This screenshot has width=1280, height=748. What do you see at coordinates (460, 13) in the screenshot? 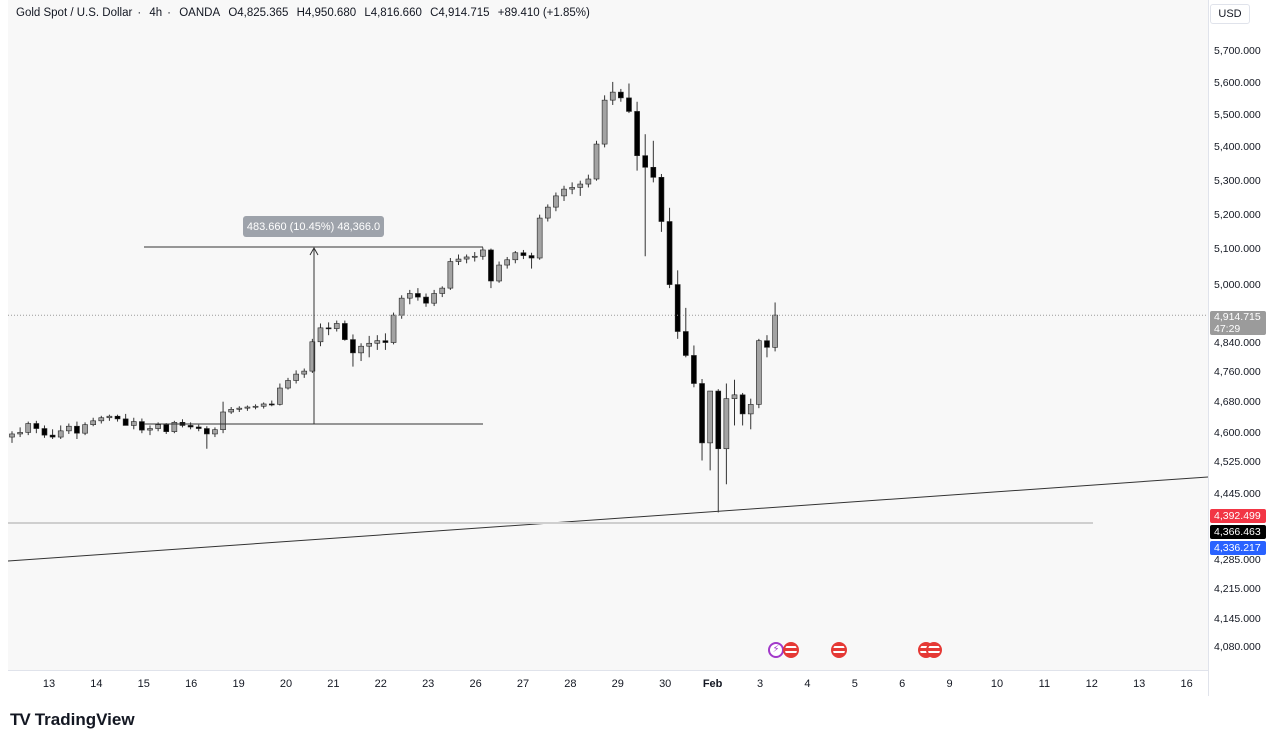
I see `ohlc-close: C4,914.715` at bounding box center [460, 13].